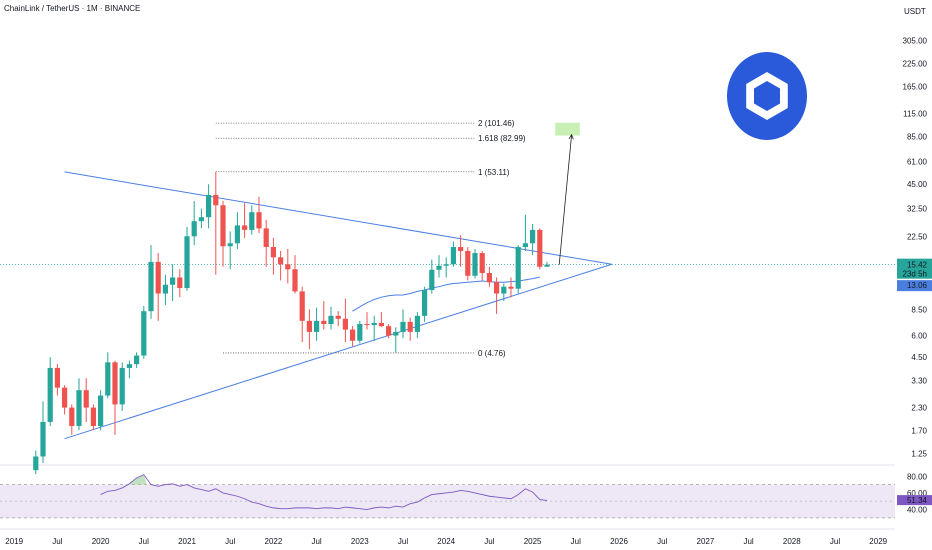 The width and height of the screenshot is (932, 550). I want to click on moving-average-line, so click(446, 294).